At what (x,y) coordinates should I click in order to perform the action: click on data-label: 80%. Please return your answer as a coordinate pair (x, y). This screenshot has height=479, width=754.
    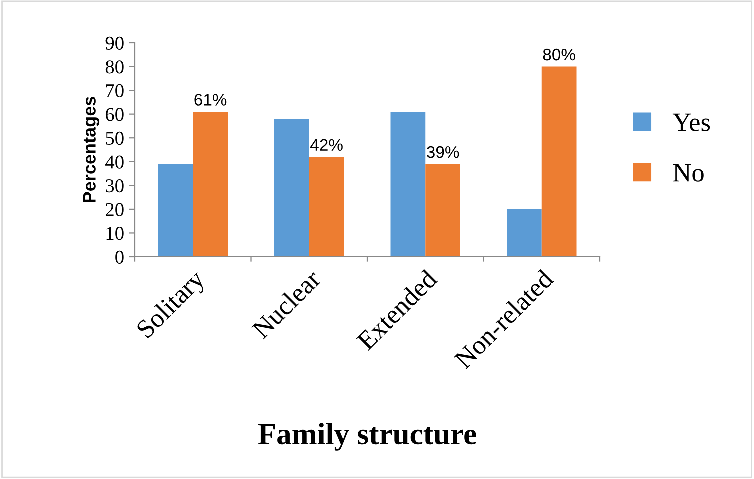
    Looking at the image, I should click on (559, 54).